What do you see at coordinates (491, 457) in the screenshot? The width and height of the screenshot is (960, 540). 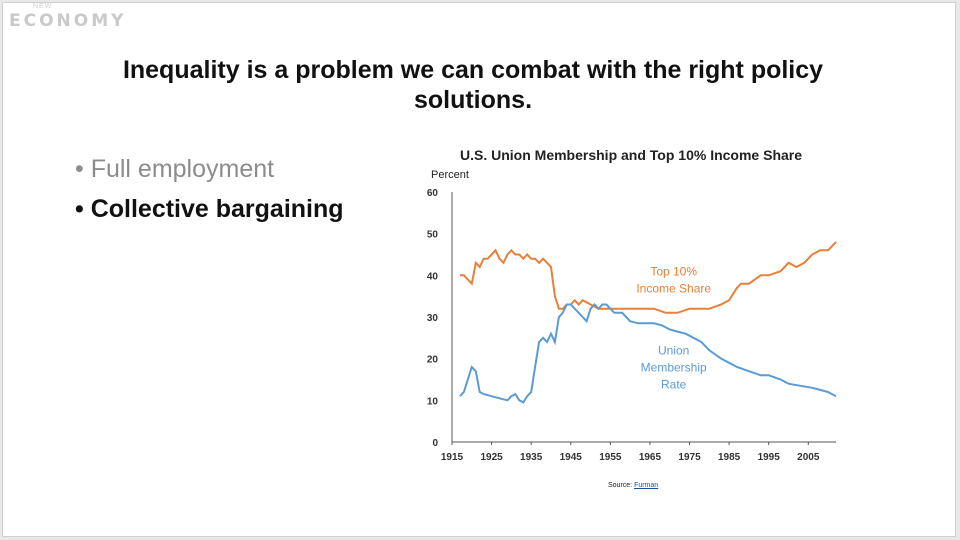 I see `x-tick-label: 1925` at bounding box center [491, 457].